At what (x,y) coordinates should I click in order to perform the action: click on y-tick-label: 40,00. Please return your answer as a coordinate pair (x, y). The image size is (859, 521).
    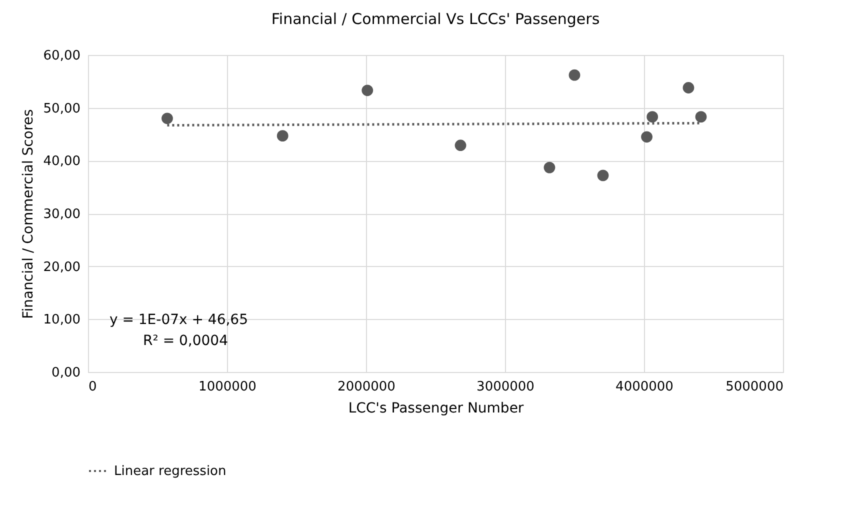
    Looking at the image, I should click on (61, 162).